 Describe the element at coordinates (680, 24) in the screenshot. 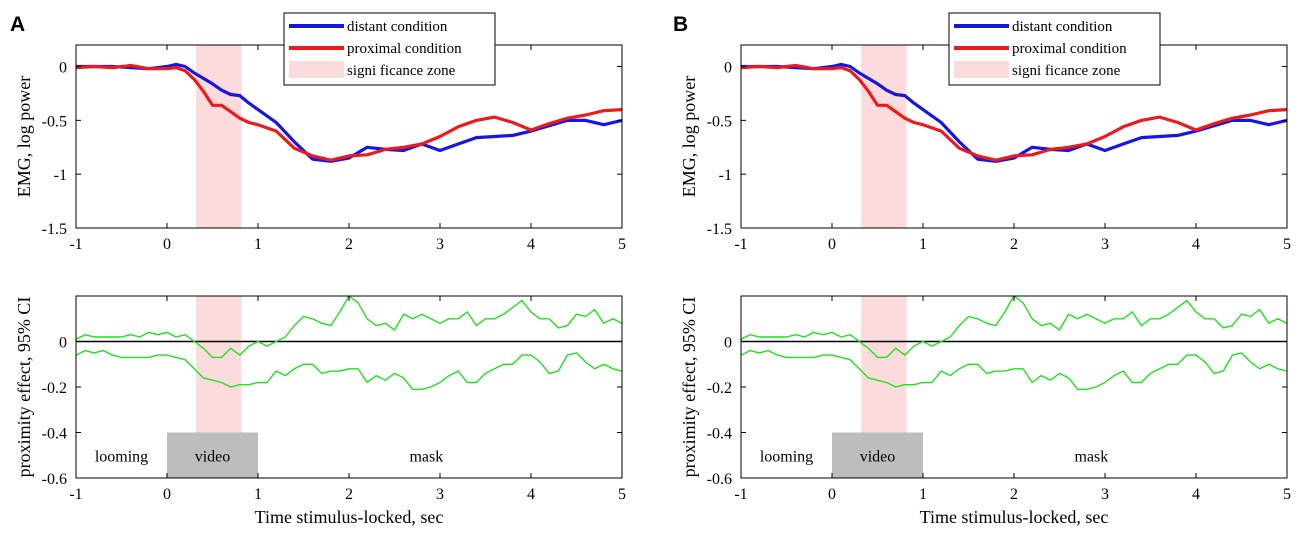

I see `panel-letter-b: B` at that location.